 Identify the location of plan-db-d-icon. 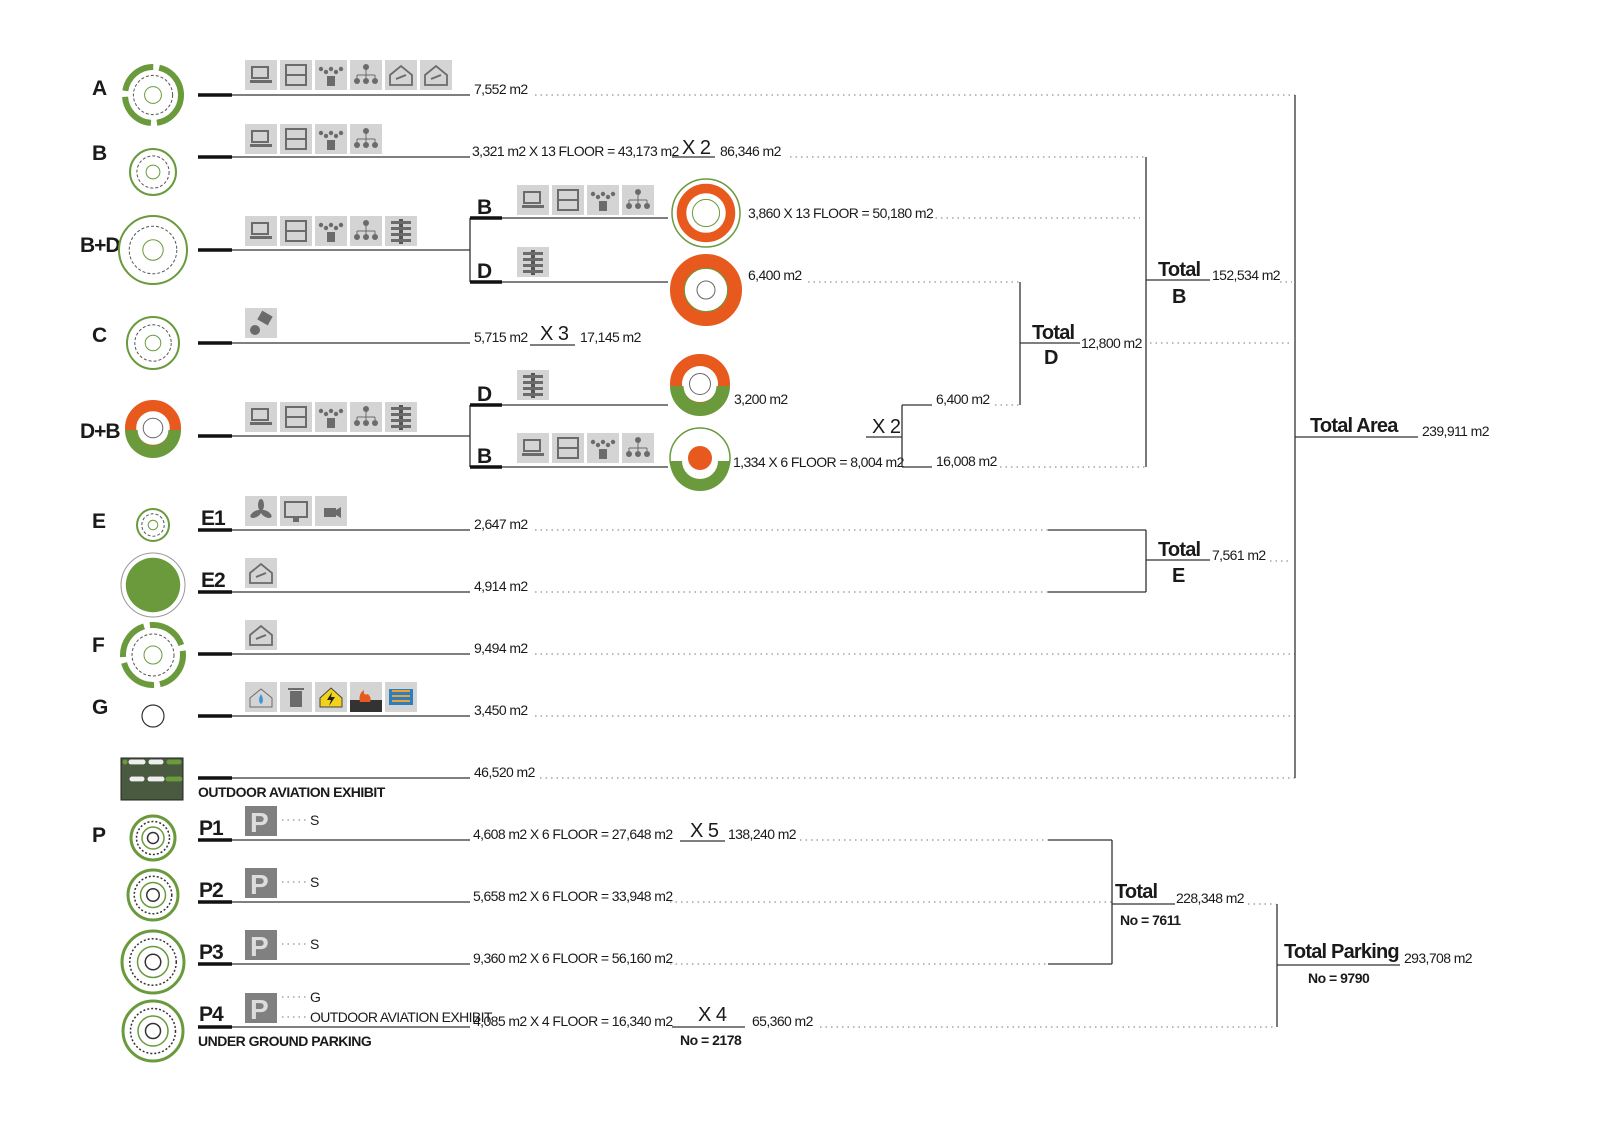
(700, 385).